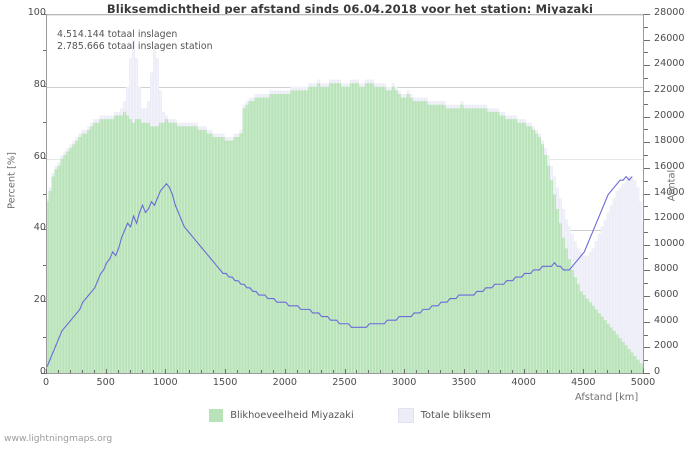  I want to click on y-left-tick-80: 80, so click(39, 84).